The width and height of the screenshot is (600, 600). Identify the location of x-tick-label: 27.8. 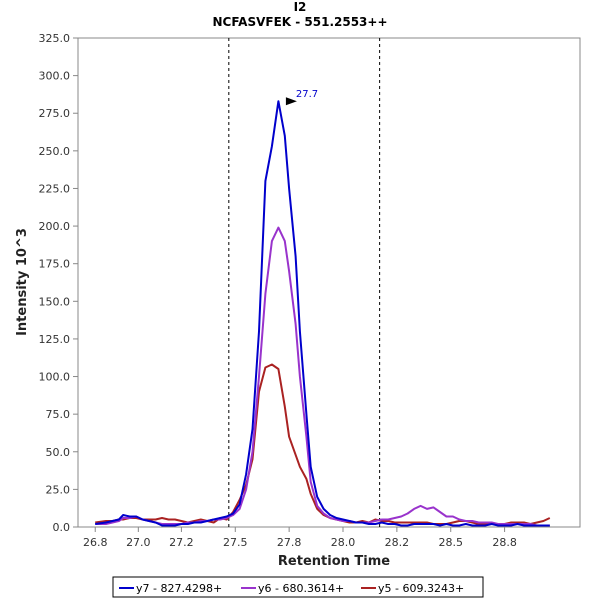
(289, 542).